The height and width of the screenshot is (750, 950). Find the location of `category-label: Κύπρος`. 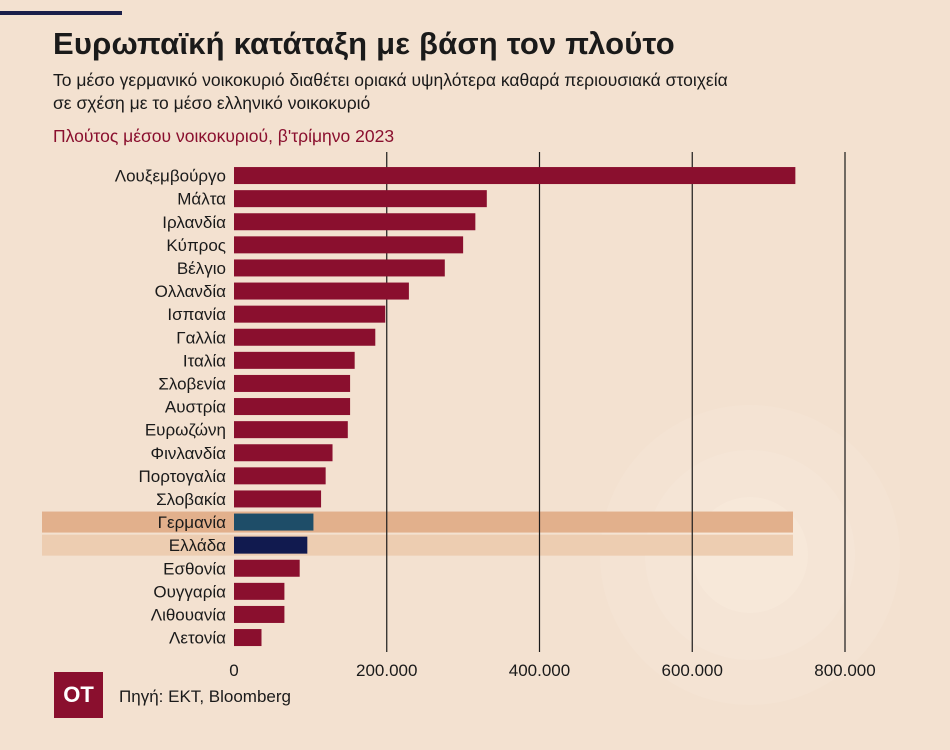

category-label: Κύπρος is located at coordinates (196, 245).